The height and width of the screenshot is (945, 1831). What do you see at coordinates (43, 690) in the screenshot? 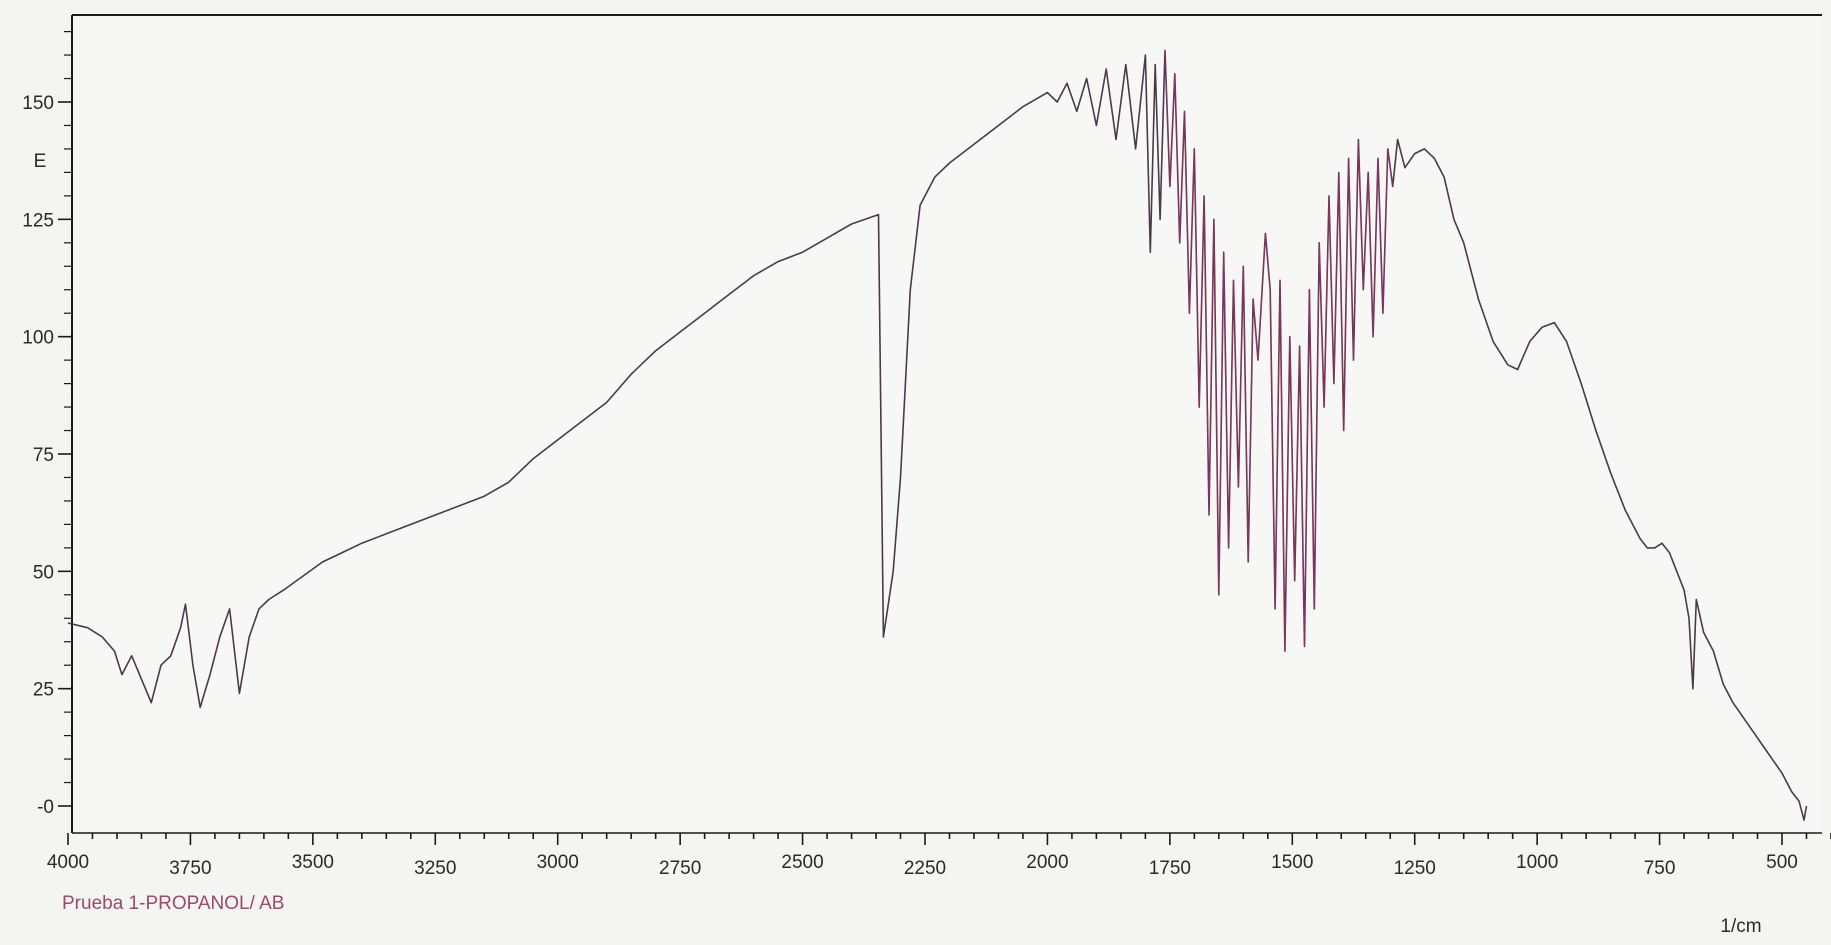
I see `y-tick-label: 25` at bounding box center [43, 690].